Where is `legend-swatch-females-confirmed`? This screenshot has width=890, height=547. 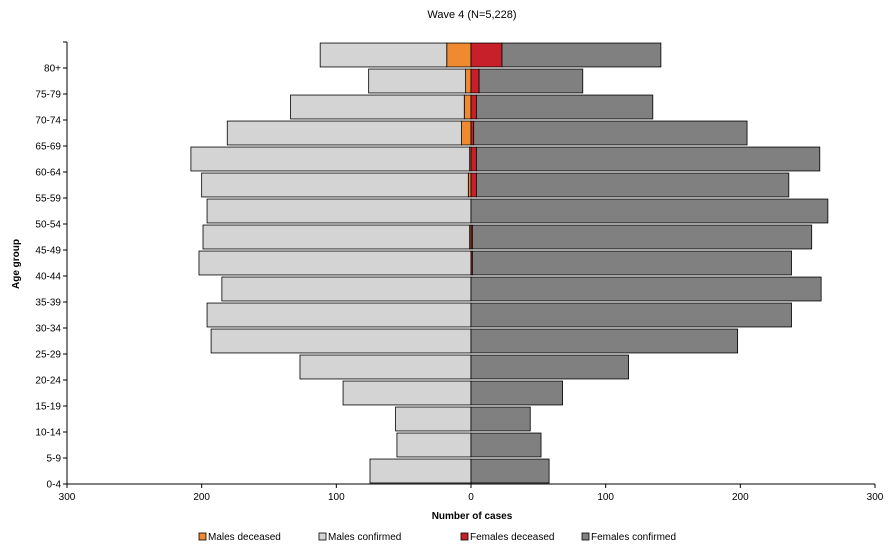
legend-swatch-females-confirmed is located at coordinates (585, 536).